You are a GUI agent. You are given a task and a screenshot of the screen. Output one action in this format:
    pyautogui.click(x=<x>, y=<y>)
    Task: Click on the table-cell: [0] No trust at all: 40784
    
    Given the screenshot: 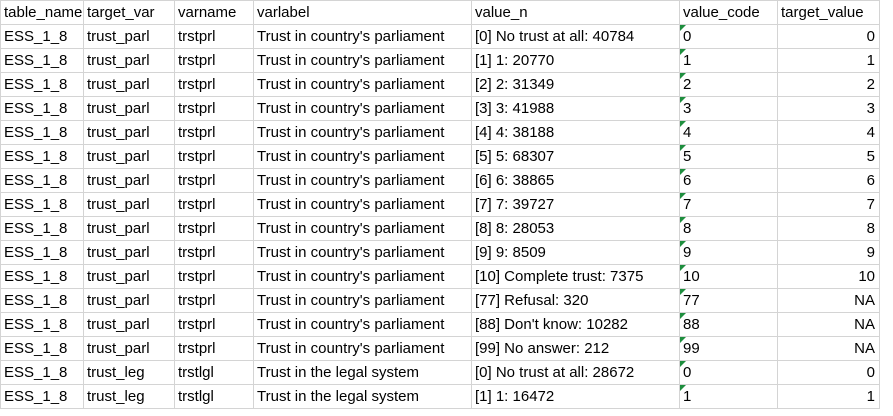 What is the action you would take?
    pyautogui.click(x=576, y=37)
    